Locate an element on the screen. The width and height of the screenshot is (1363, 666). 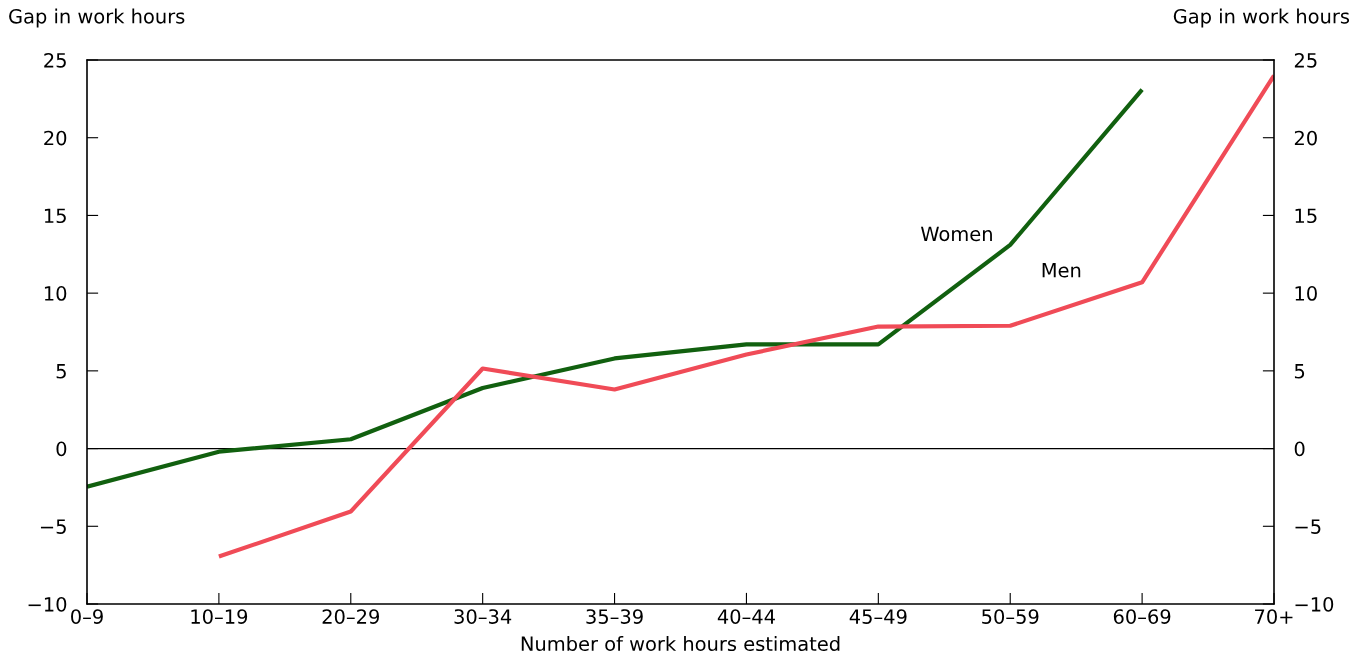
x-tick-label: 20–29 is located at coordinates (351, 616).